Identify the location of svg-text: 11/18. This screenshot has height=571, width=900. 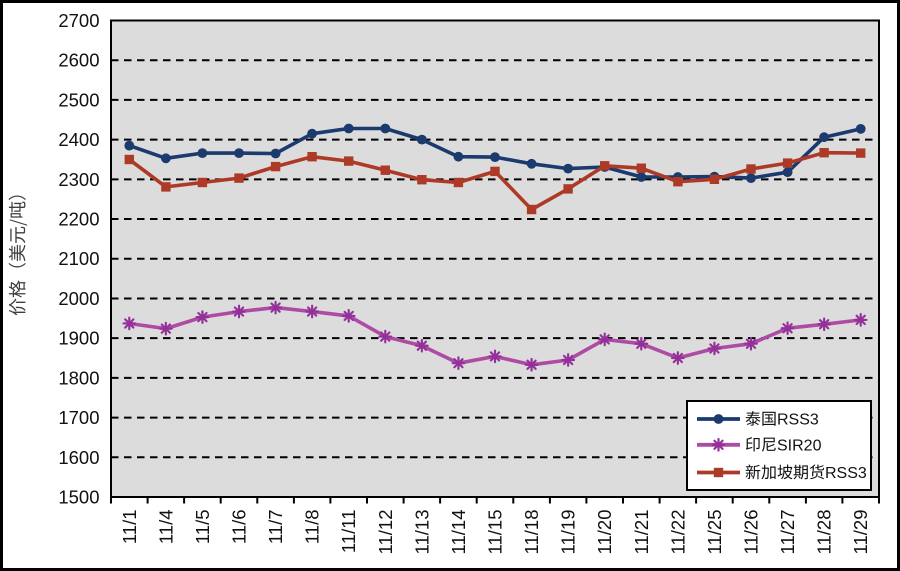
(531, 532).